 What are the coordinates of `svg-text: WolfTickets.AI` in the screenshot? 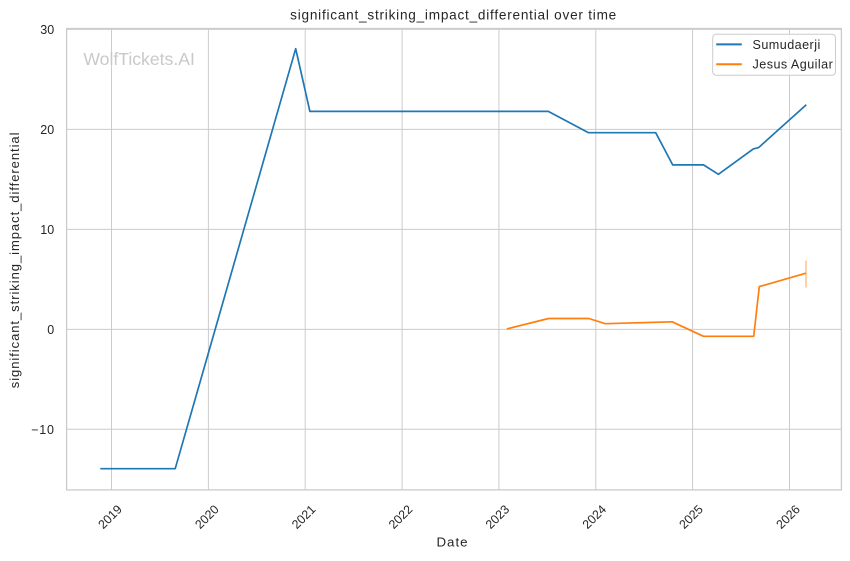 It's located at (138, 59).